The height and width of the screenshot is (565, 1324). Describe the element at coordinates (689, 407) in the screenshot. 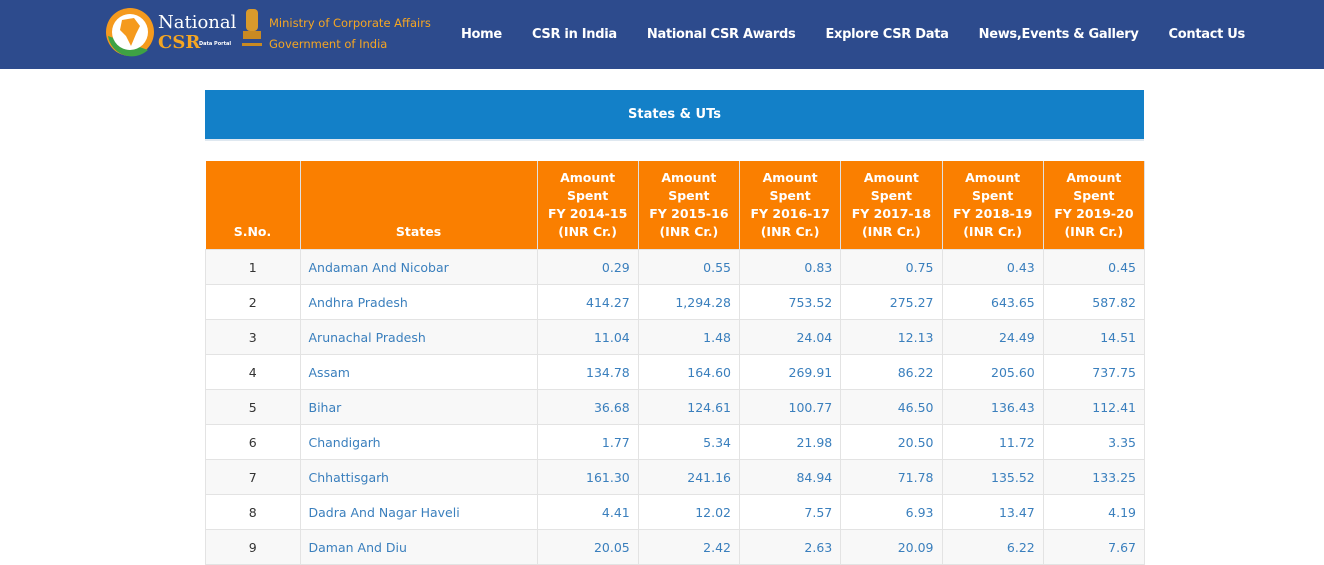

I see `amount-cell: 124.61` at that location.